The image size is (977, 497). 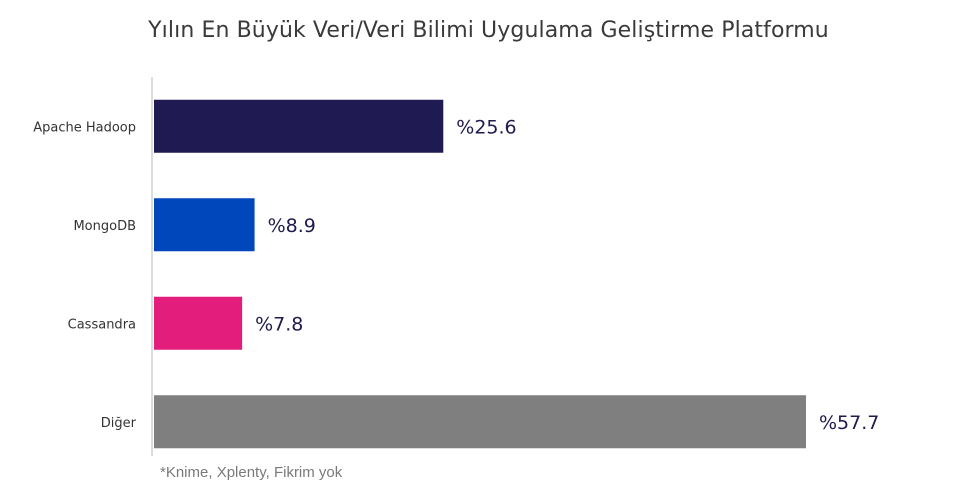 What do you see at coordinates (486, 127) in the screenshot?
I see `value-label: %25.6` at bounding box center [486, 127].